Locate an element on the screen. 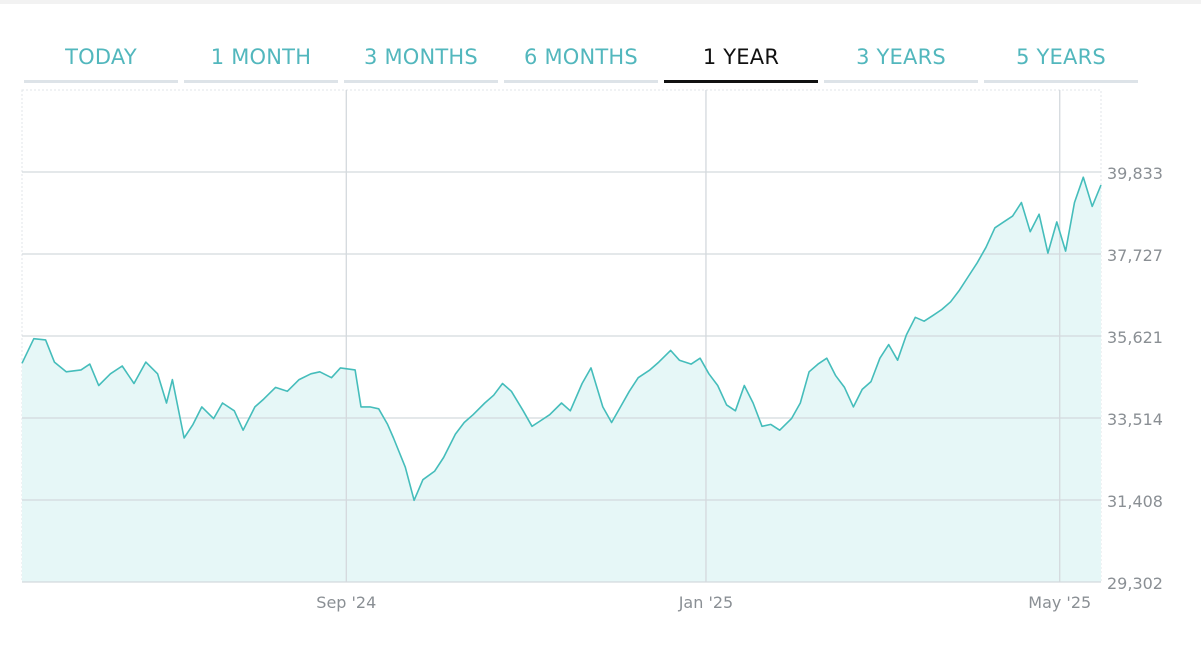 This screenshot has height=666, width=1201. y-tick-label: 35,621 is located at coordinates (1135, 337).